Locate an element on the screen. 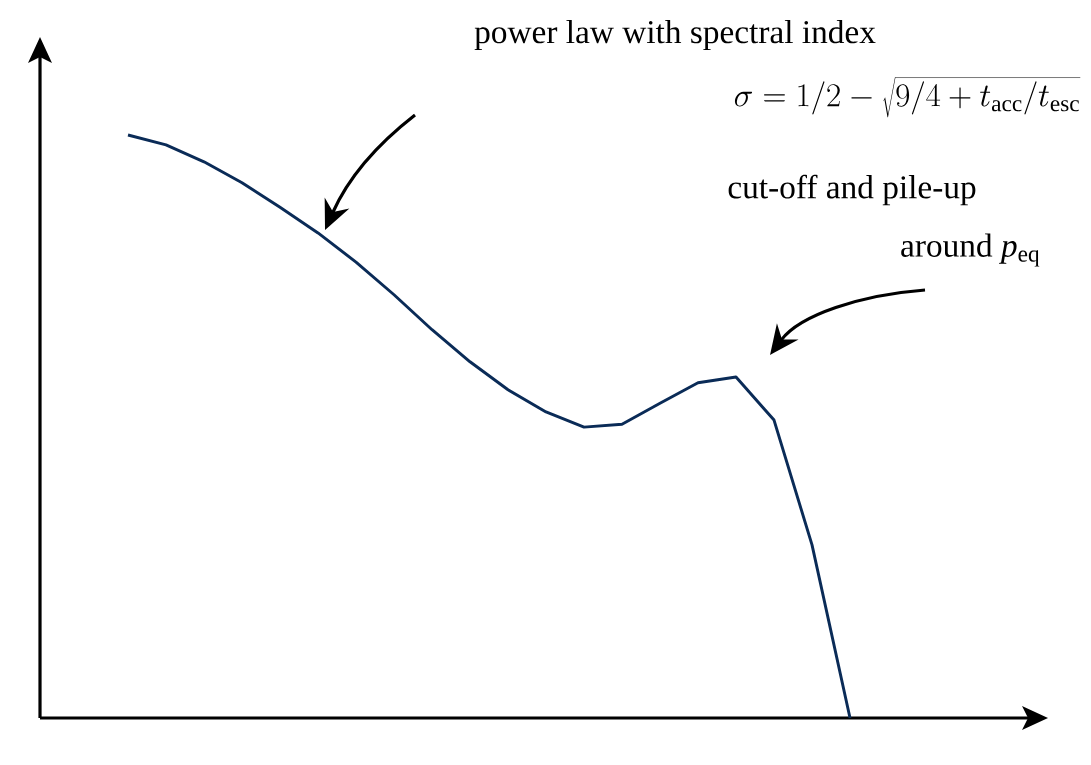 The width and height of the screenshot is (1091, 765). annotation: cut-off and pile-up is located at coordinates (852, 190).